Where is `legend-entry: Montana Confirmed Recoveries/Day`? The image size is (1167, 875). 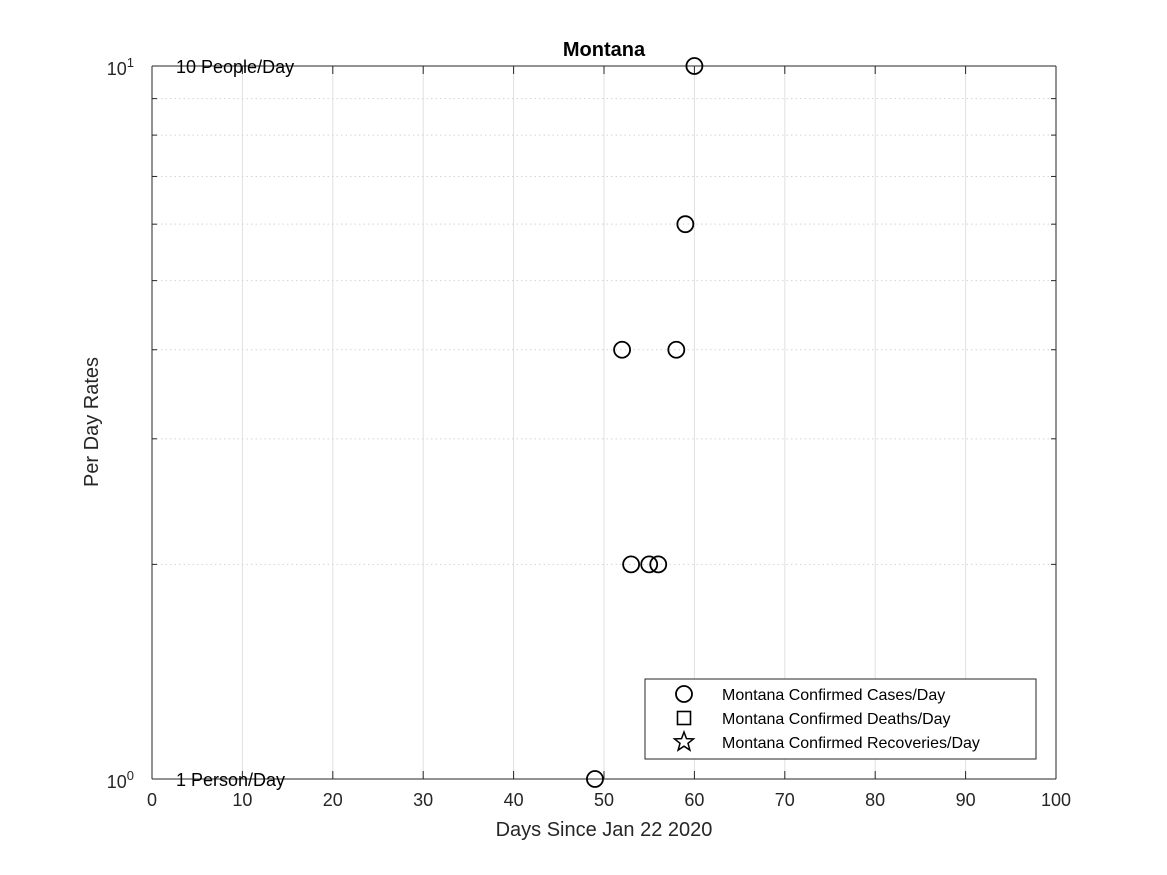
legend-entry: Montana Confirmed Recoveries/Day is located at coordinates (851, 743).